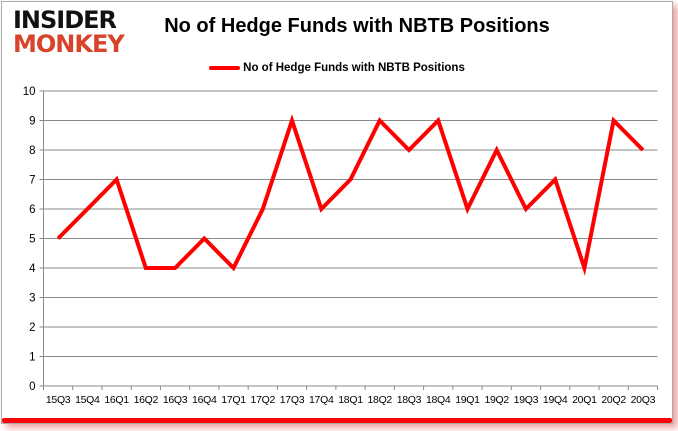  I want to click on y-axis-label: 4, so click(32, 269).